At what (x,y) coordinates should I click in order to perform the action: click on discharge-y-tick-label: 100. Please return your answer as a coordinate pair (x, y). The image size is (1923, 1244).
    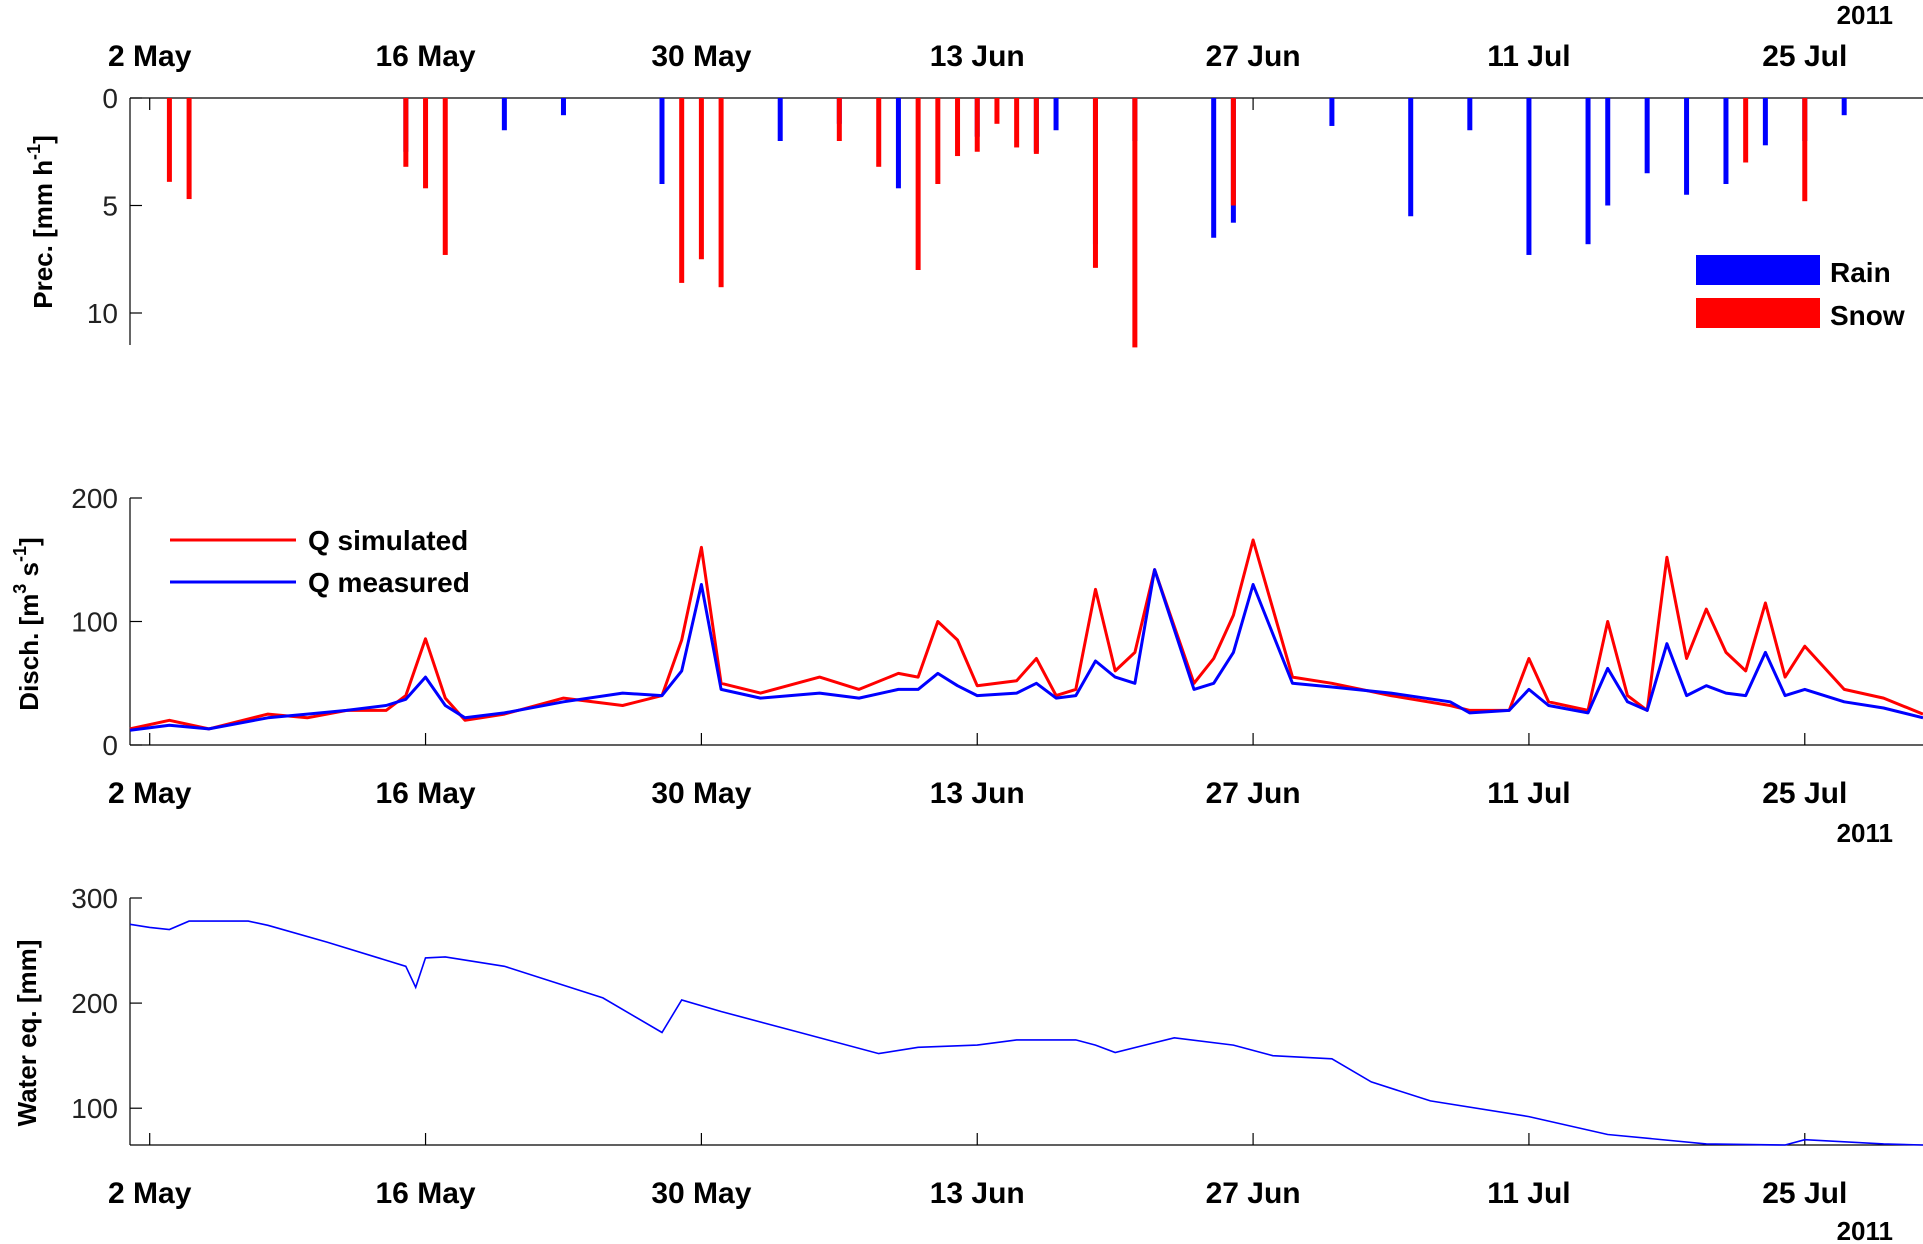
    Looking at the image, I should click on (94, 622).